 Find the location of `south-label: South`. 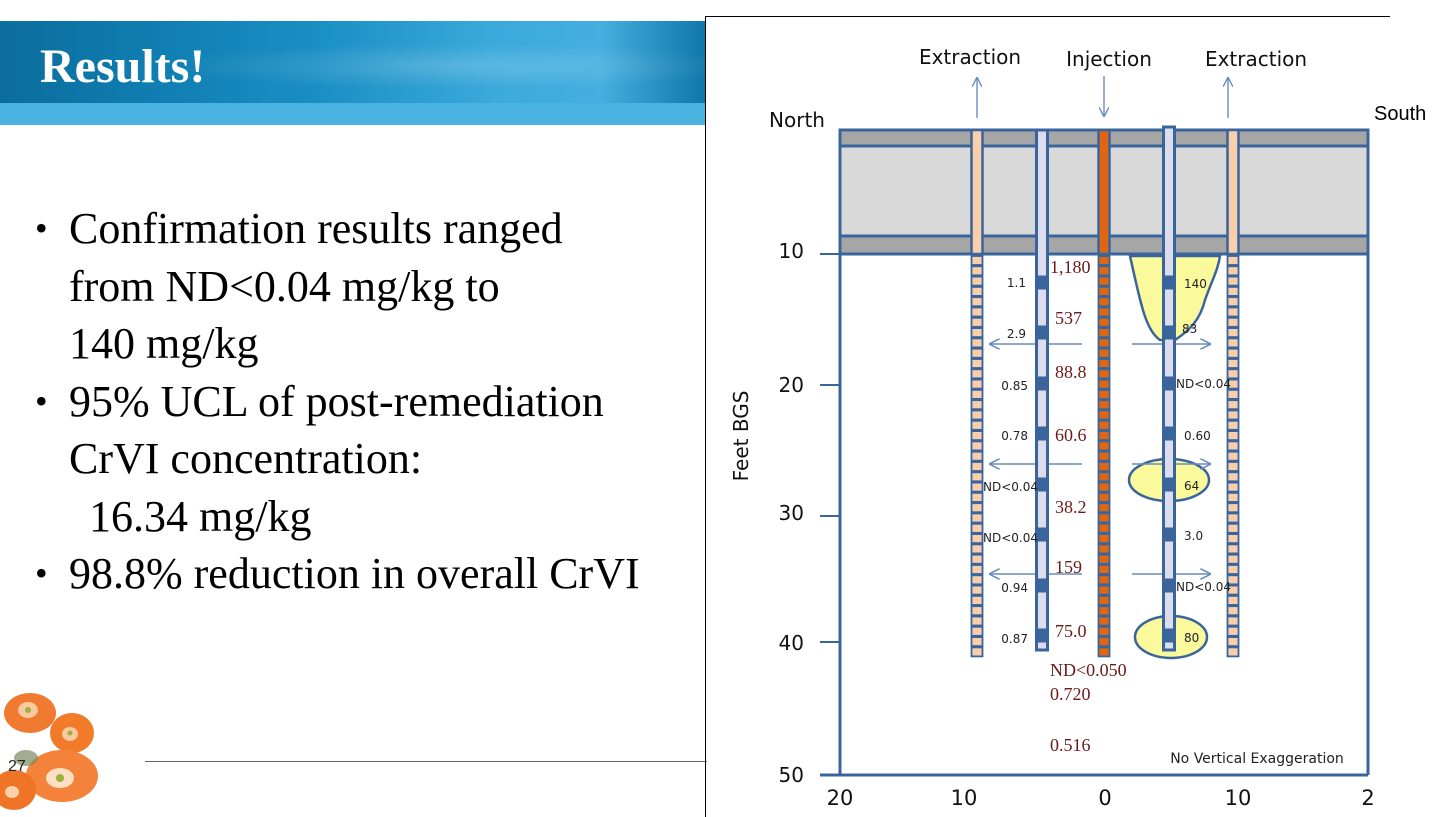

south-label: South is located at coordinates (1400, 114).